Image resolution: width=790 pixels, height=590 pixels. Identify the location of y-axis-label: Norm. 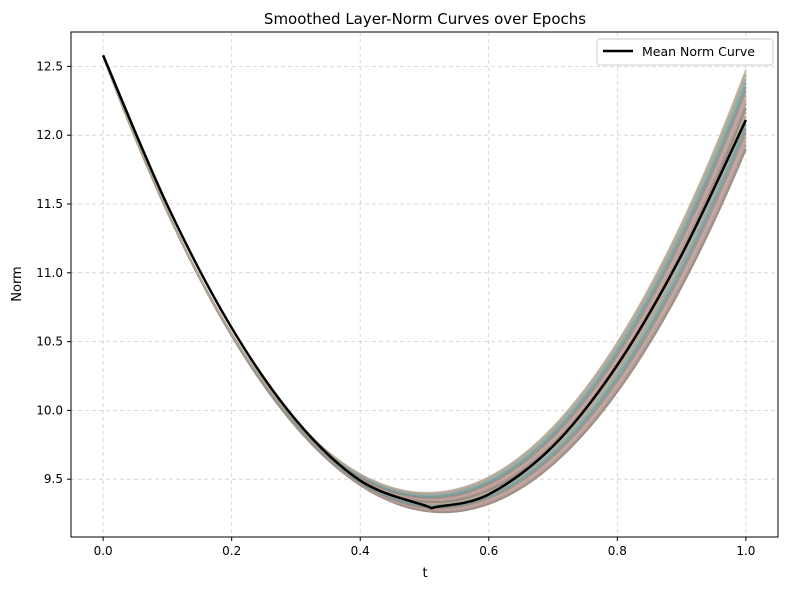
(17, 283).